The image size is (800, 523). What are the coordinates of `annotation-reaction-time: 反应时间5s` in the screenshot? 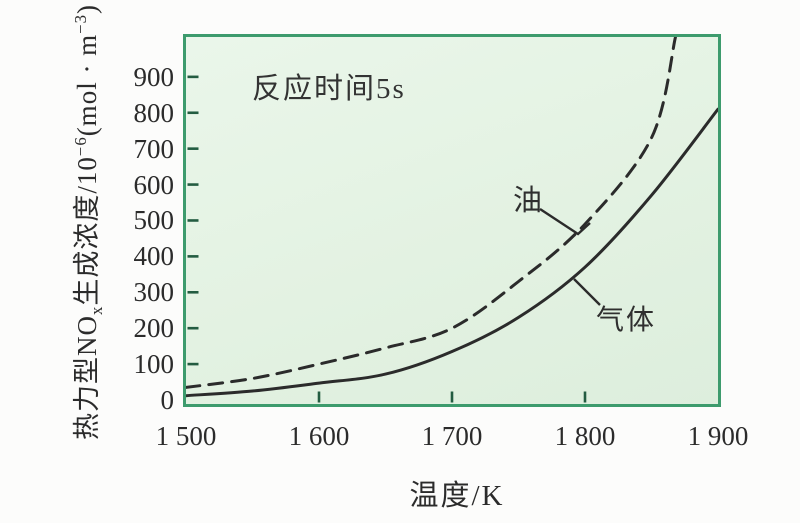 It's located at (329, 89).